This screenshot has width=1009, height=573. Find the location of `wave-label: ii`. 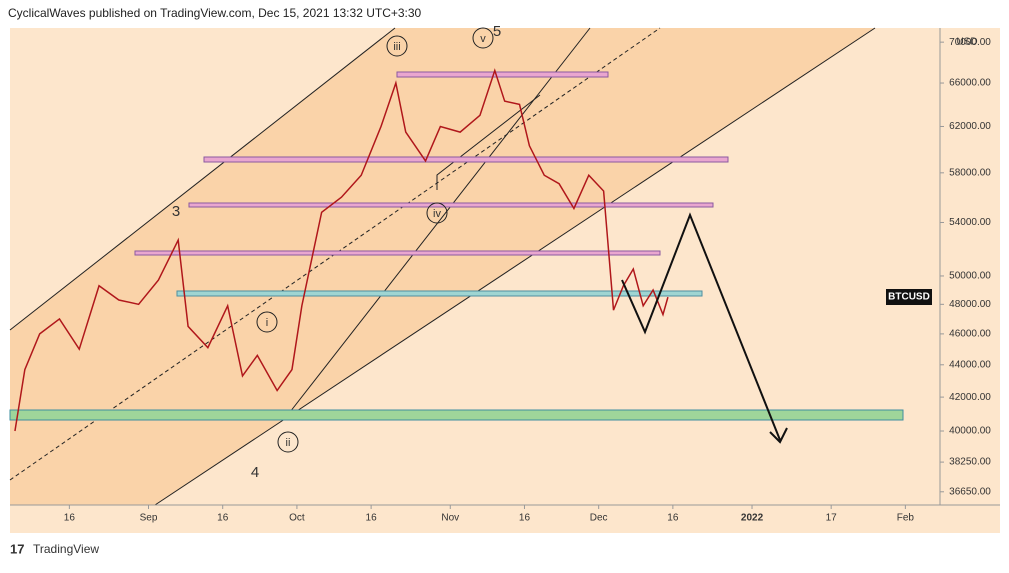

wave-label: ii is located at coordinates (288, 443).